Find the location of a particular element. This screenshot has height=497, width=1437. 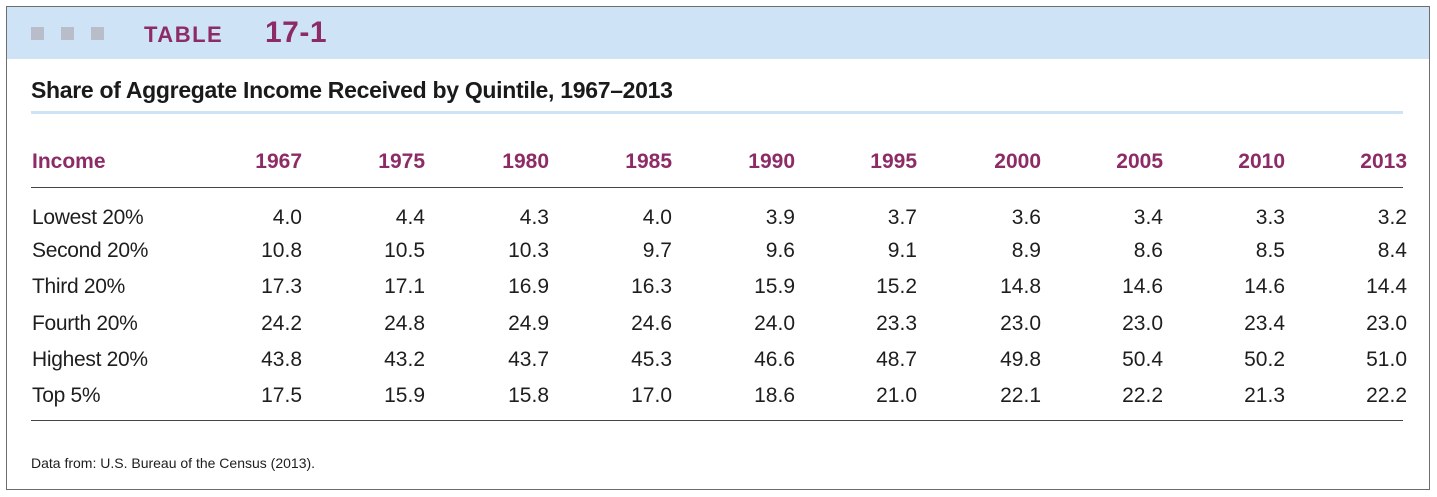

table-cell: 24.6 is located at coordinates (651, 323).